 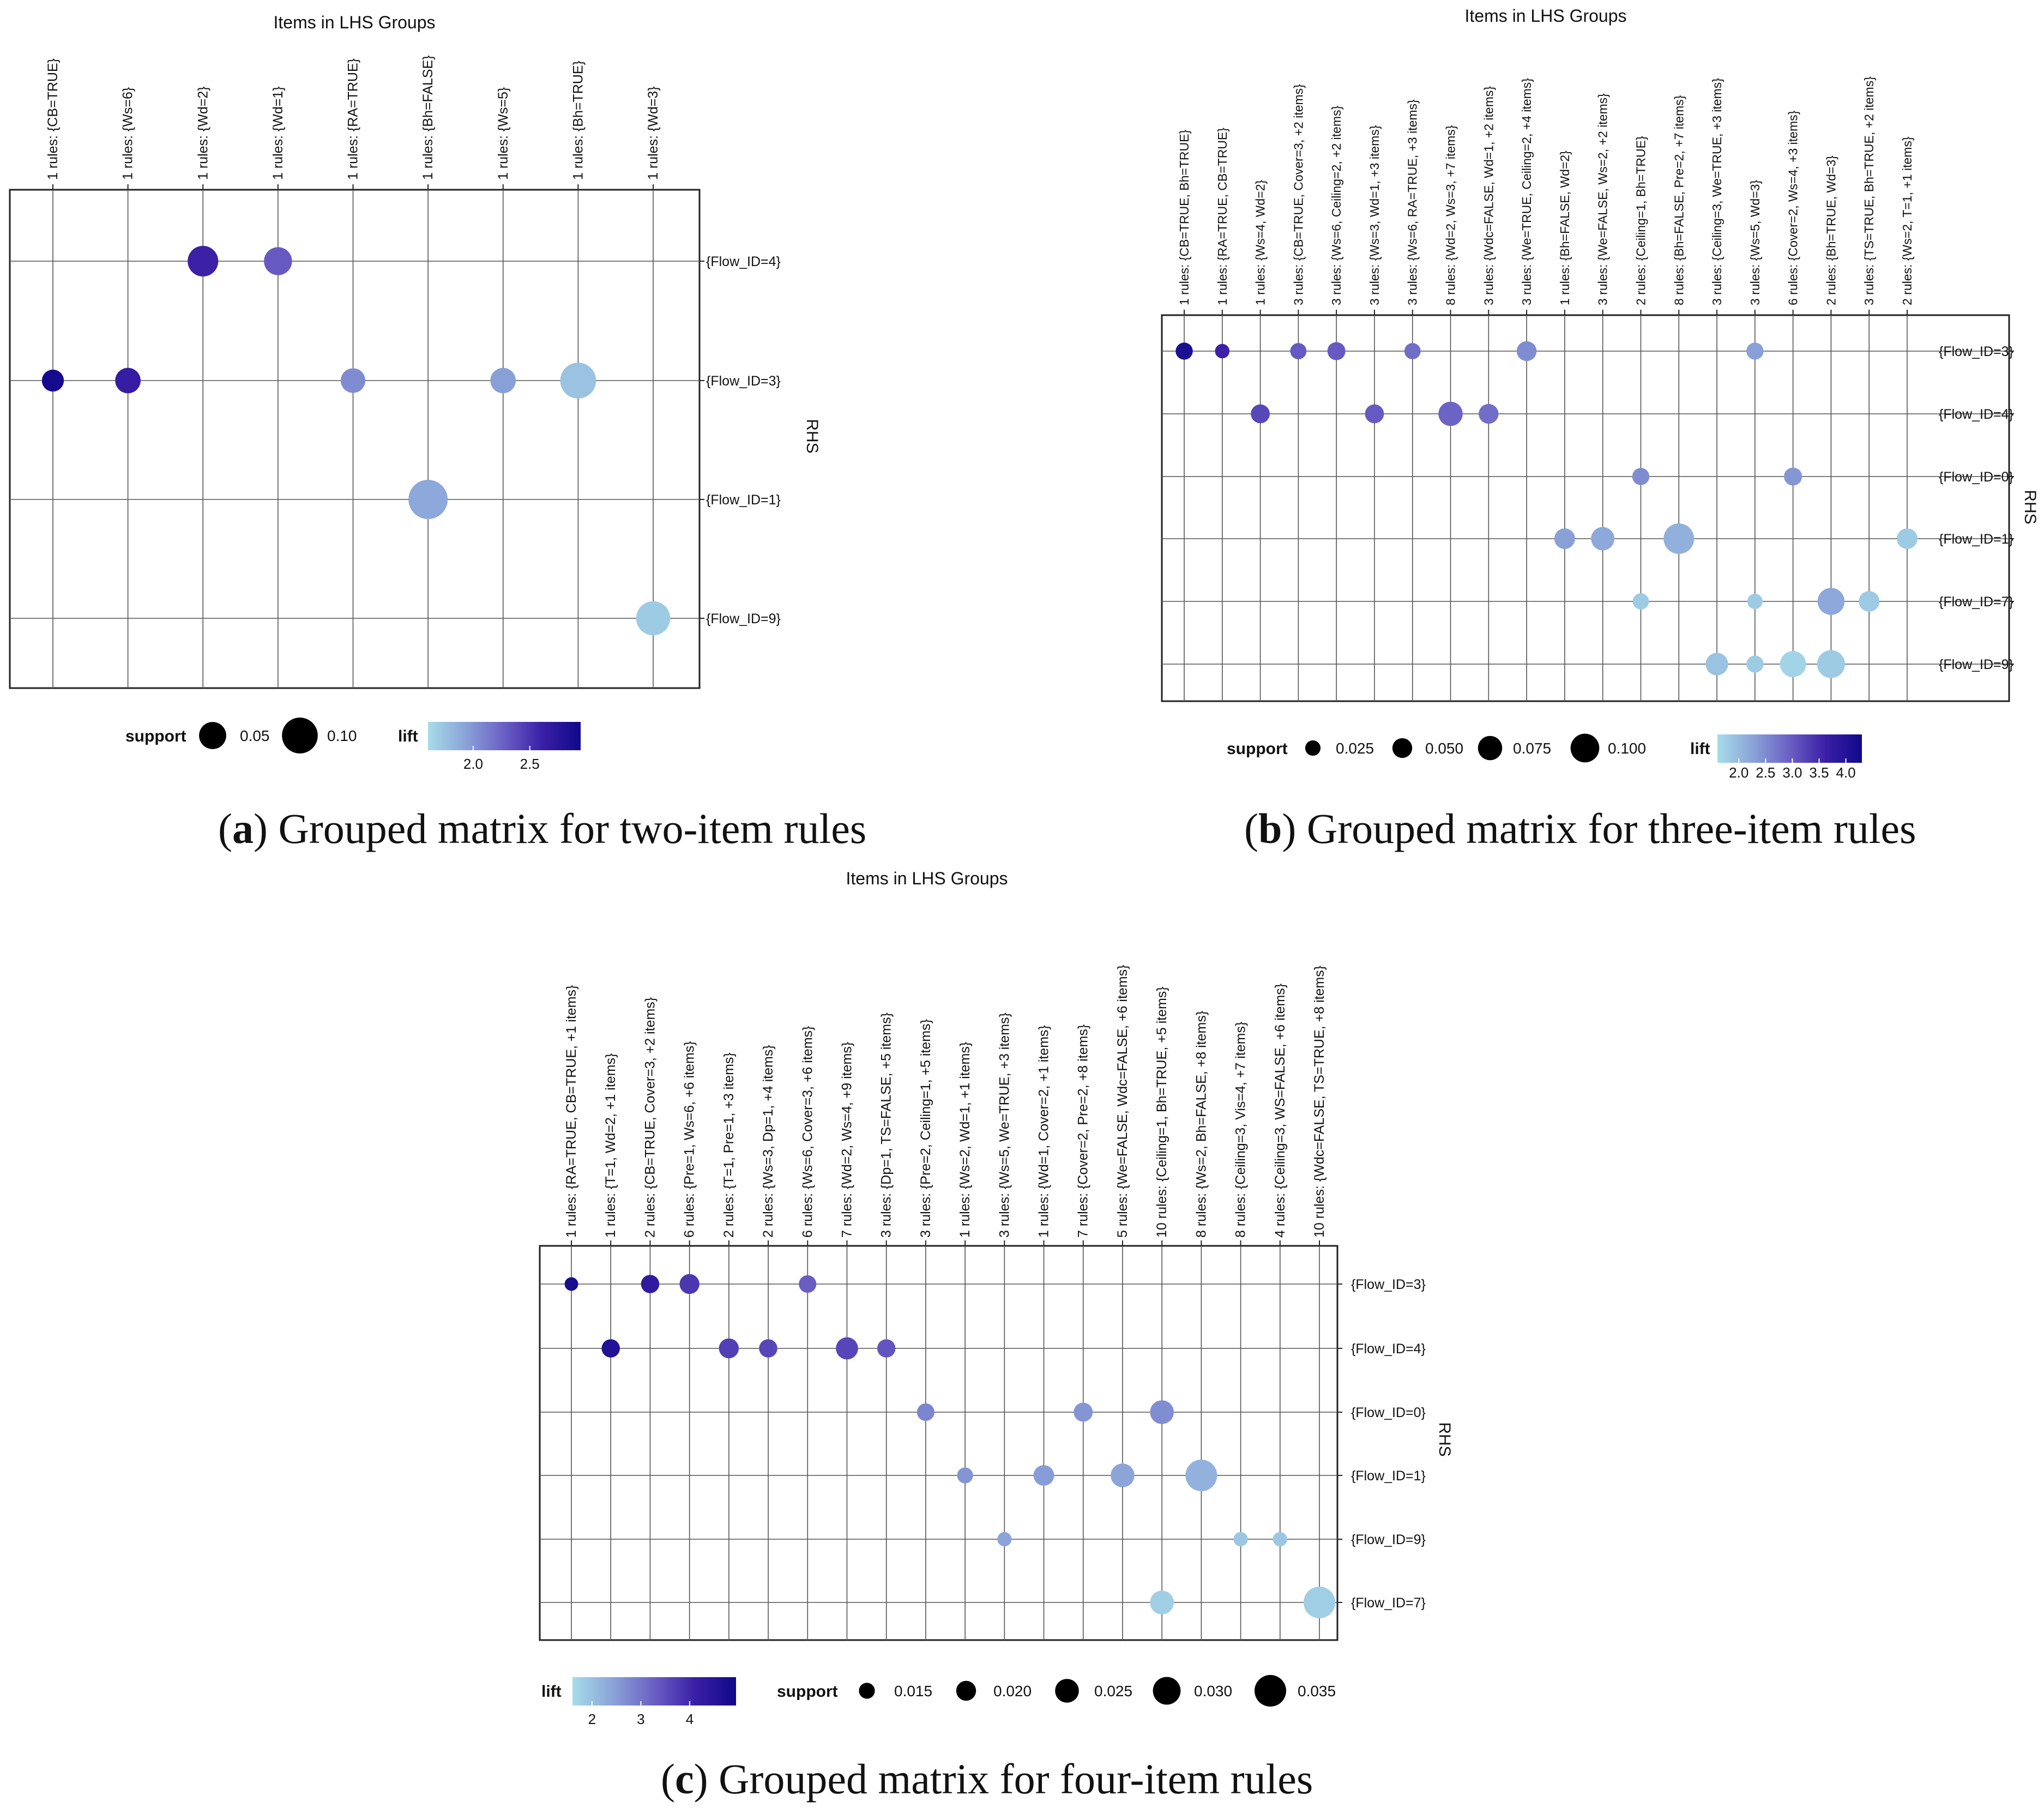 What do you see at coordinates (342, 735) in the screenshot?
I see `support-legend-label: 0.10` at bounding box center [342, 735].